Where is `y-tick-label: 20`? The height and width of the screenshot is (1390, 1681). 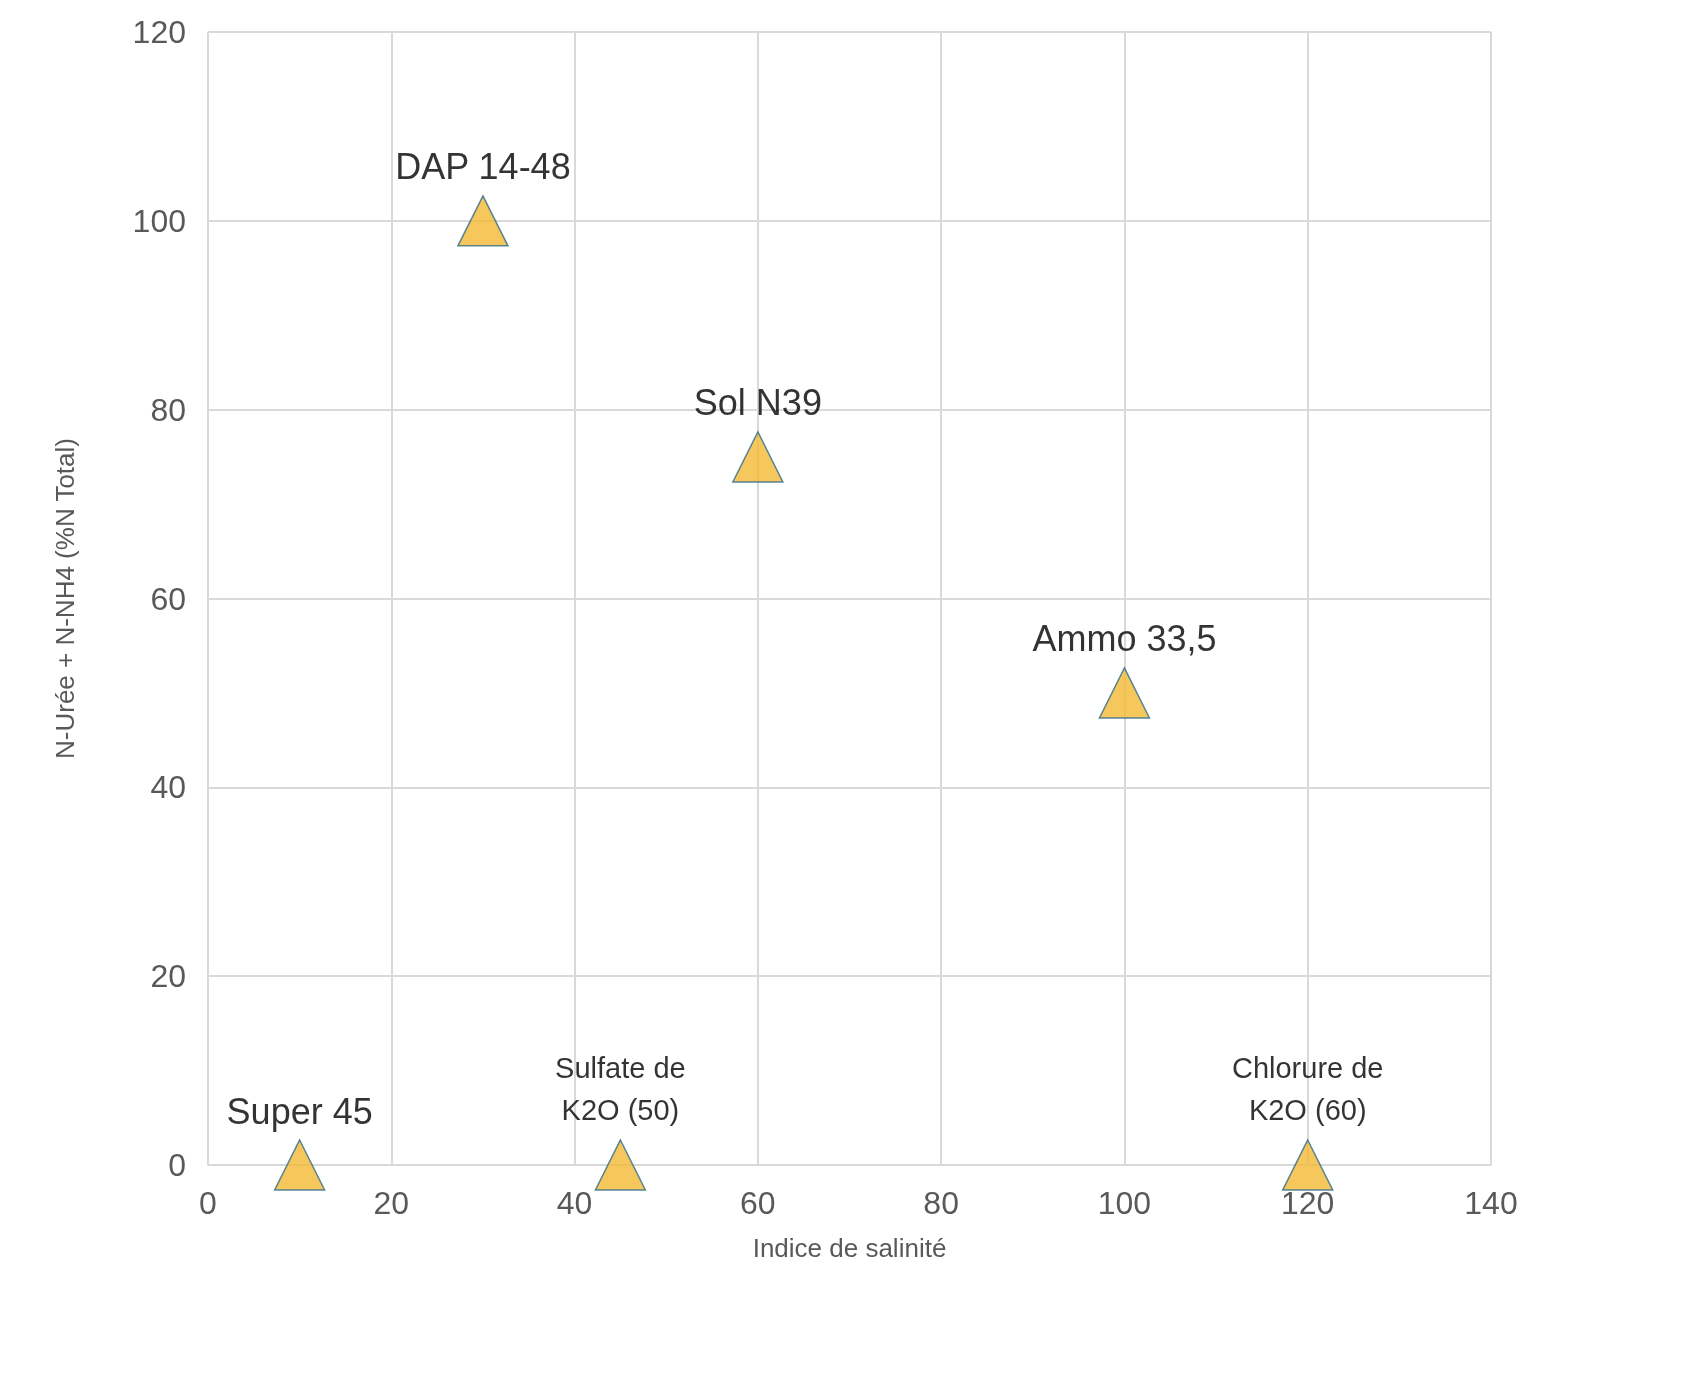 y-tick-label: 20 is located at coordinates (168, 976).